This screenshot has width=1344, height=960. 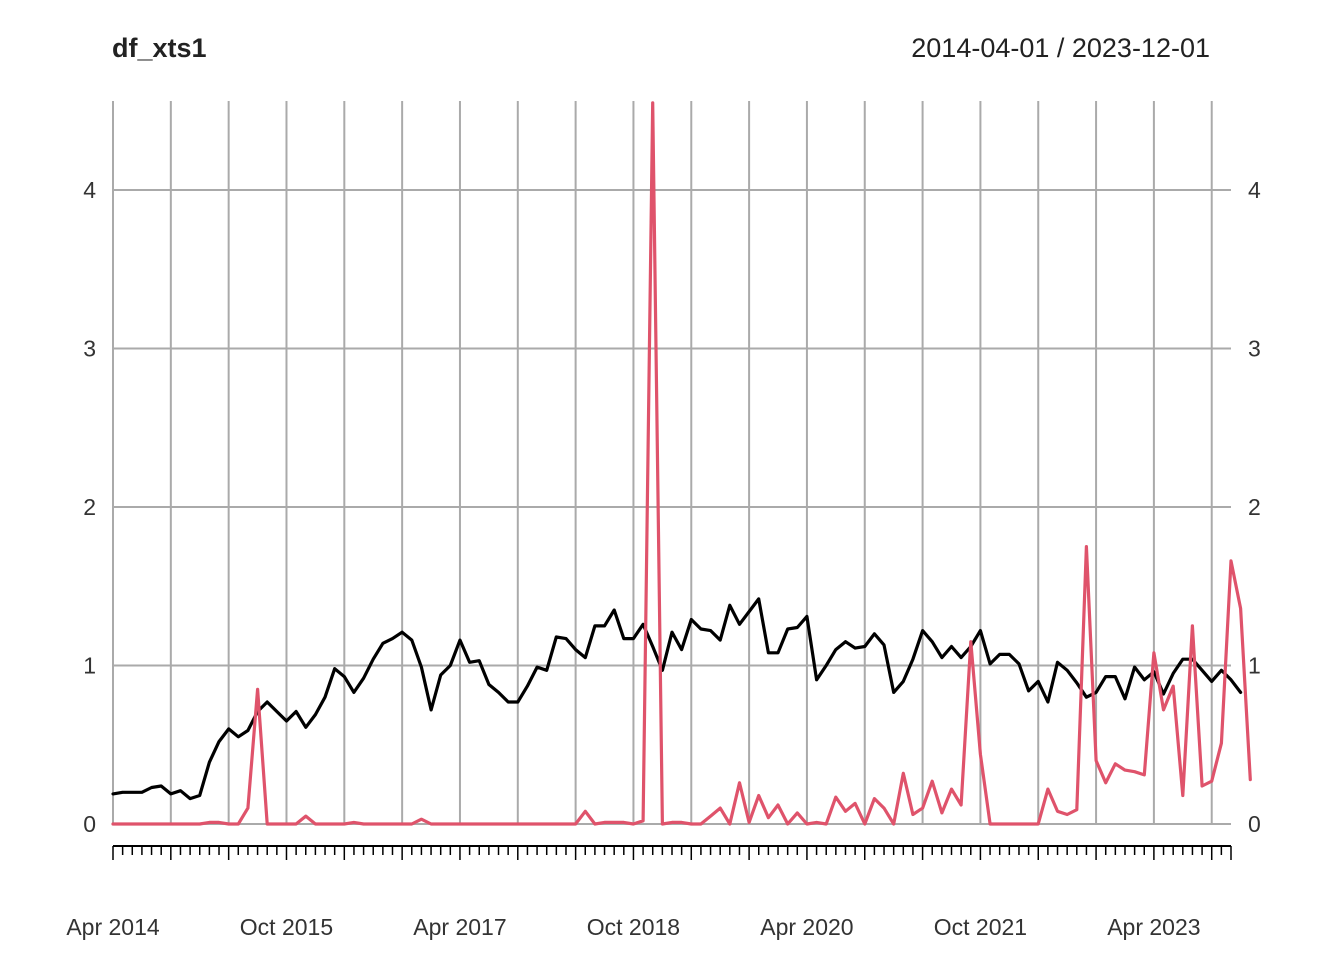 What do you see at coordinates (89, 824) in the screenshot?
I see `y-tick-label-left: 0` at bounding box center [89, 824].